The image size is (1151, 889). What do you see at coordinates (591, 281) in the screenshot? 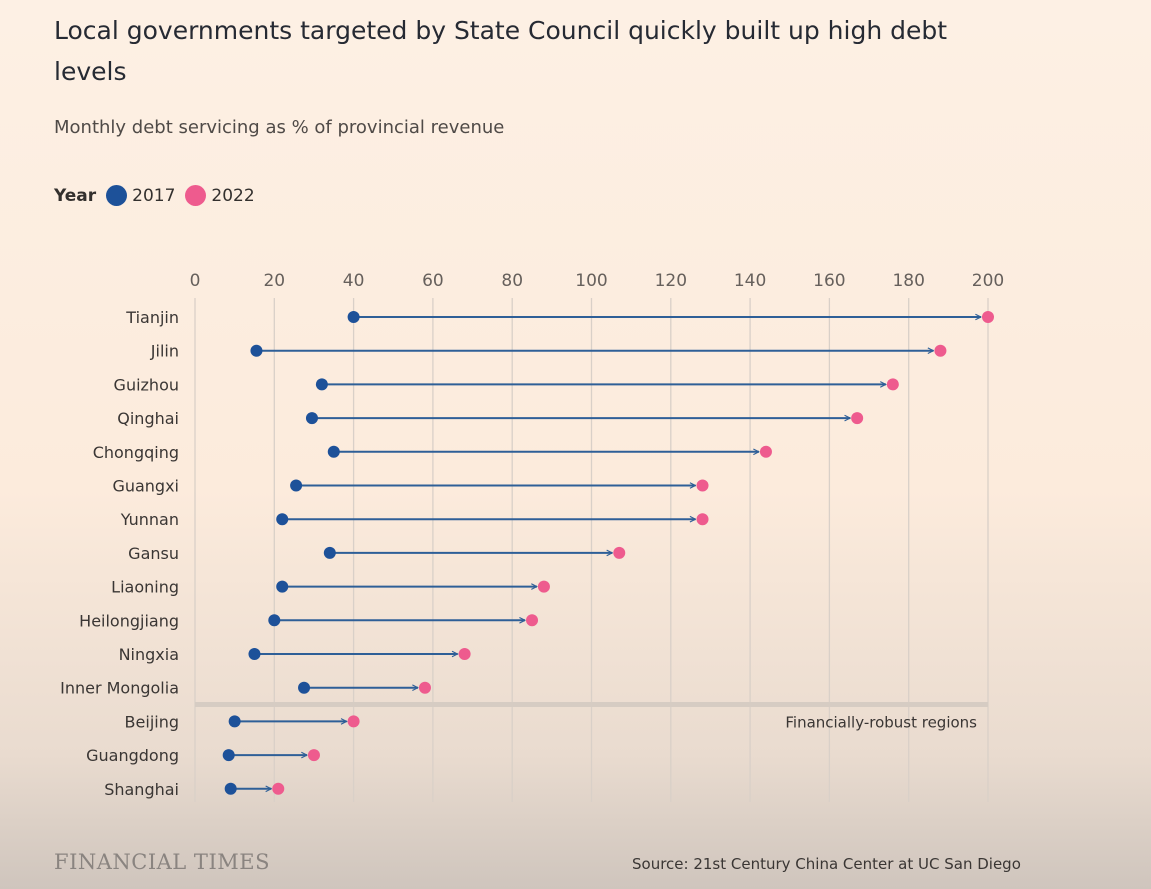
I see `x-tick-label: 100` at bounding box center [591, 281].